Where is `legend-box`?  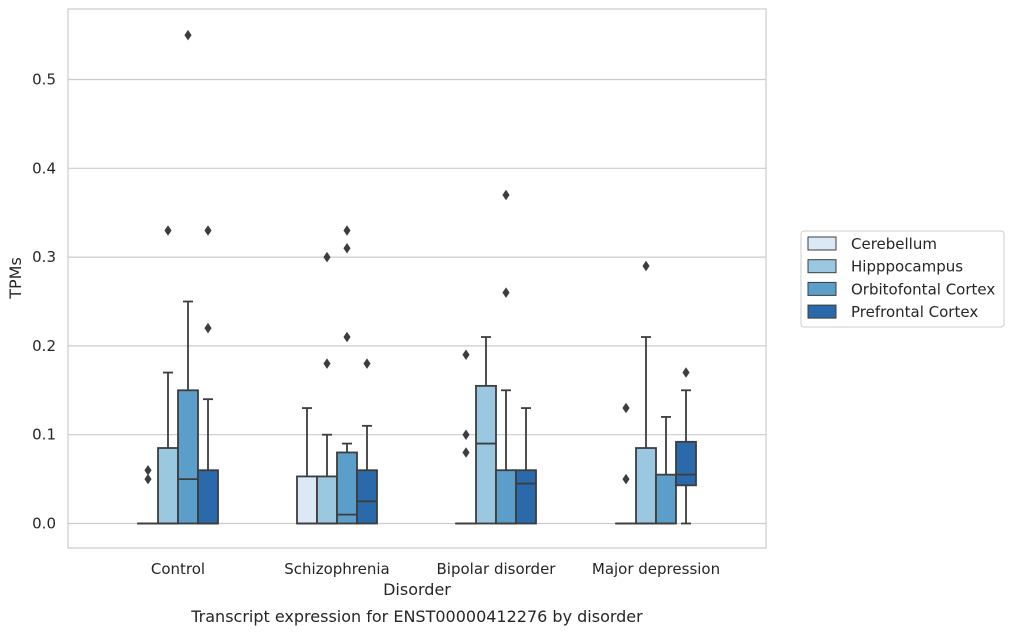 legend-box is located at coordinates (902, 279).